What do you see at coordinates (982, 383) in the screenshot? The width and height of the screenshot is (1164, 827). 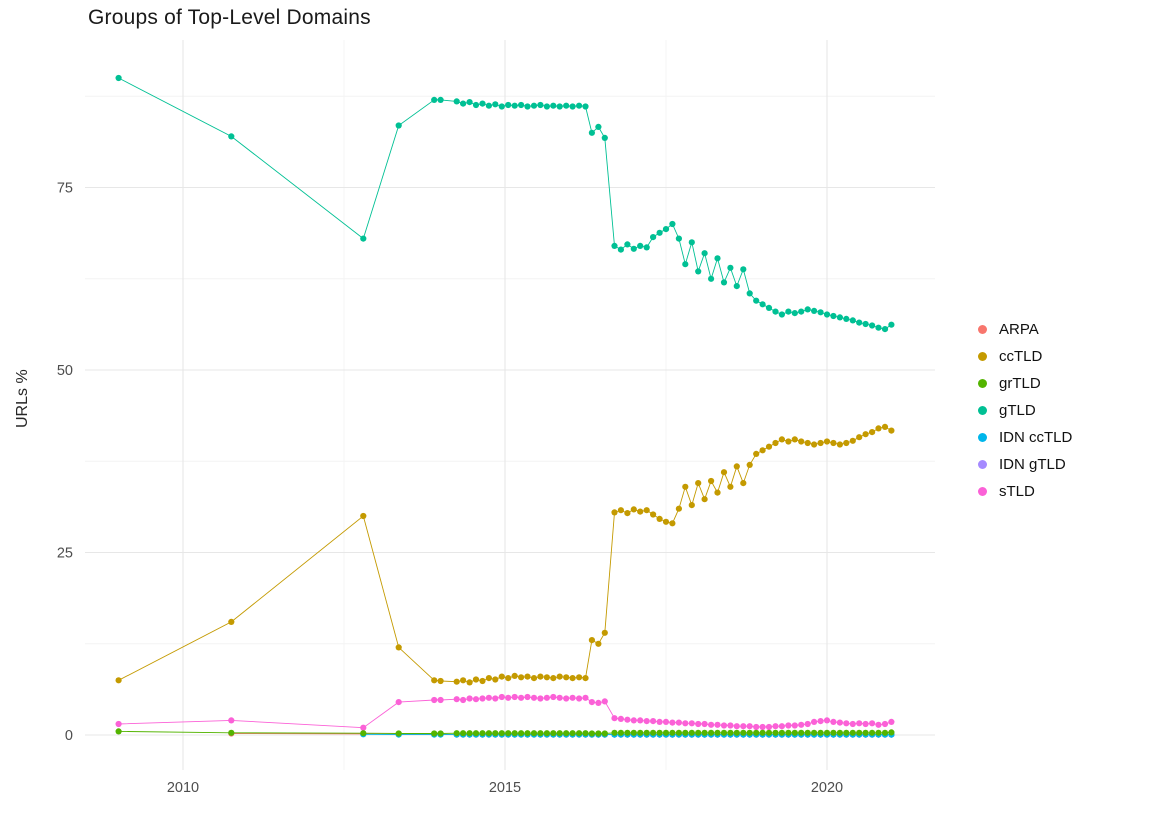 I see `legend-swatch-grtld` at bounding box center [982, 383].